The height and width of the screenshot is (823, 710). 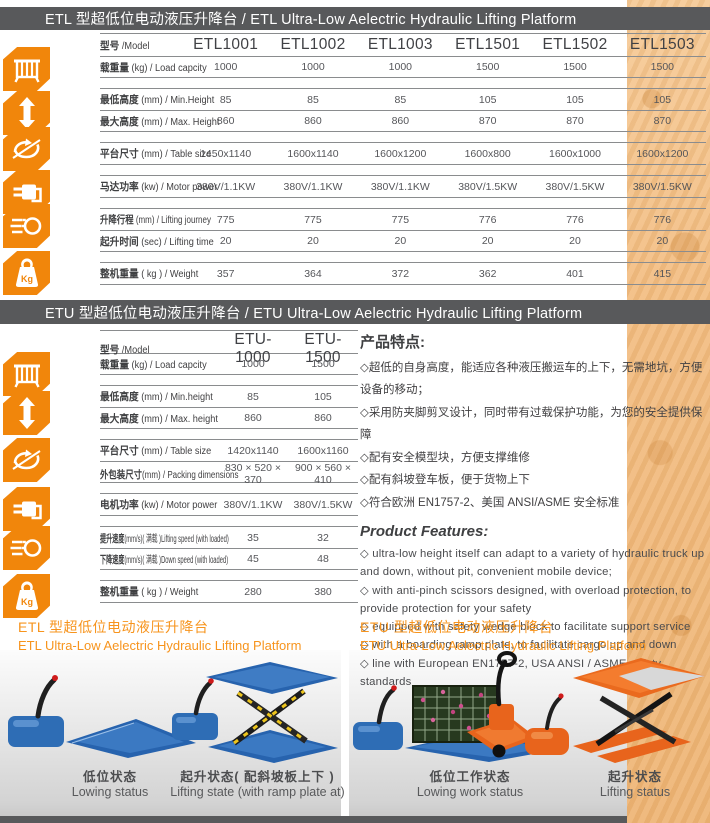 I want to click on spec-row-label: 升降行程 (mm) / Lifting journey, so click(x=155, y=220).